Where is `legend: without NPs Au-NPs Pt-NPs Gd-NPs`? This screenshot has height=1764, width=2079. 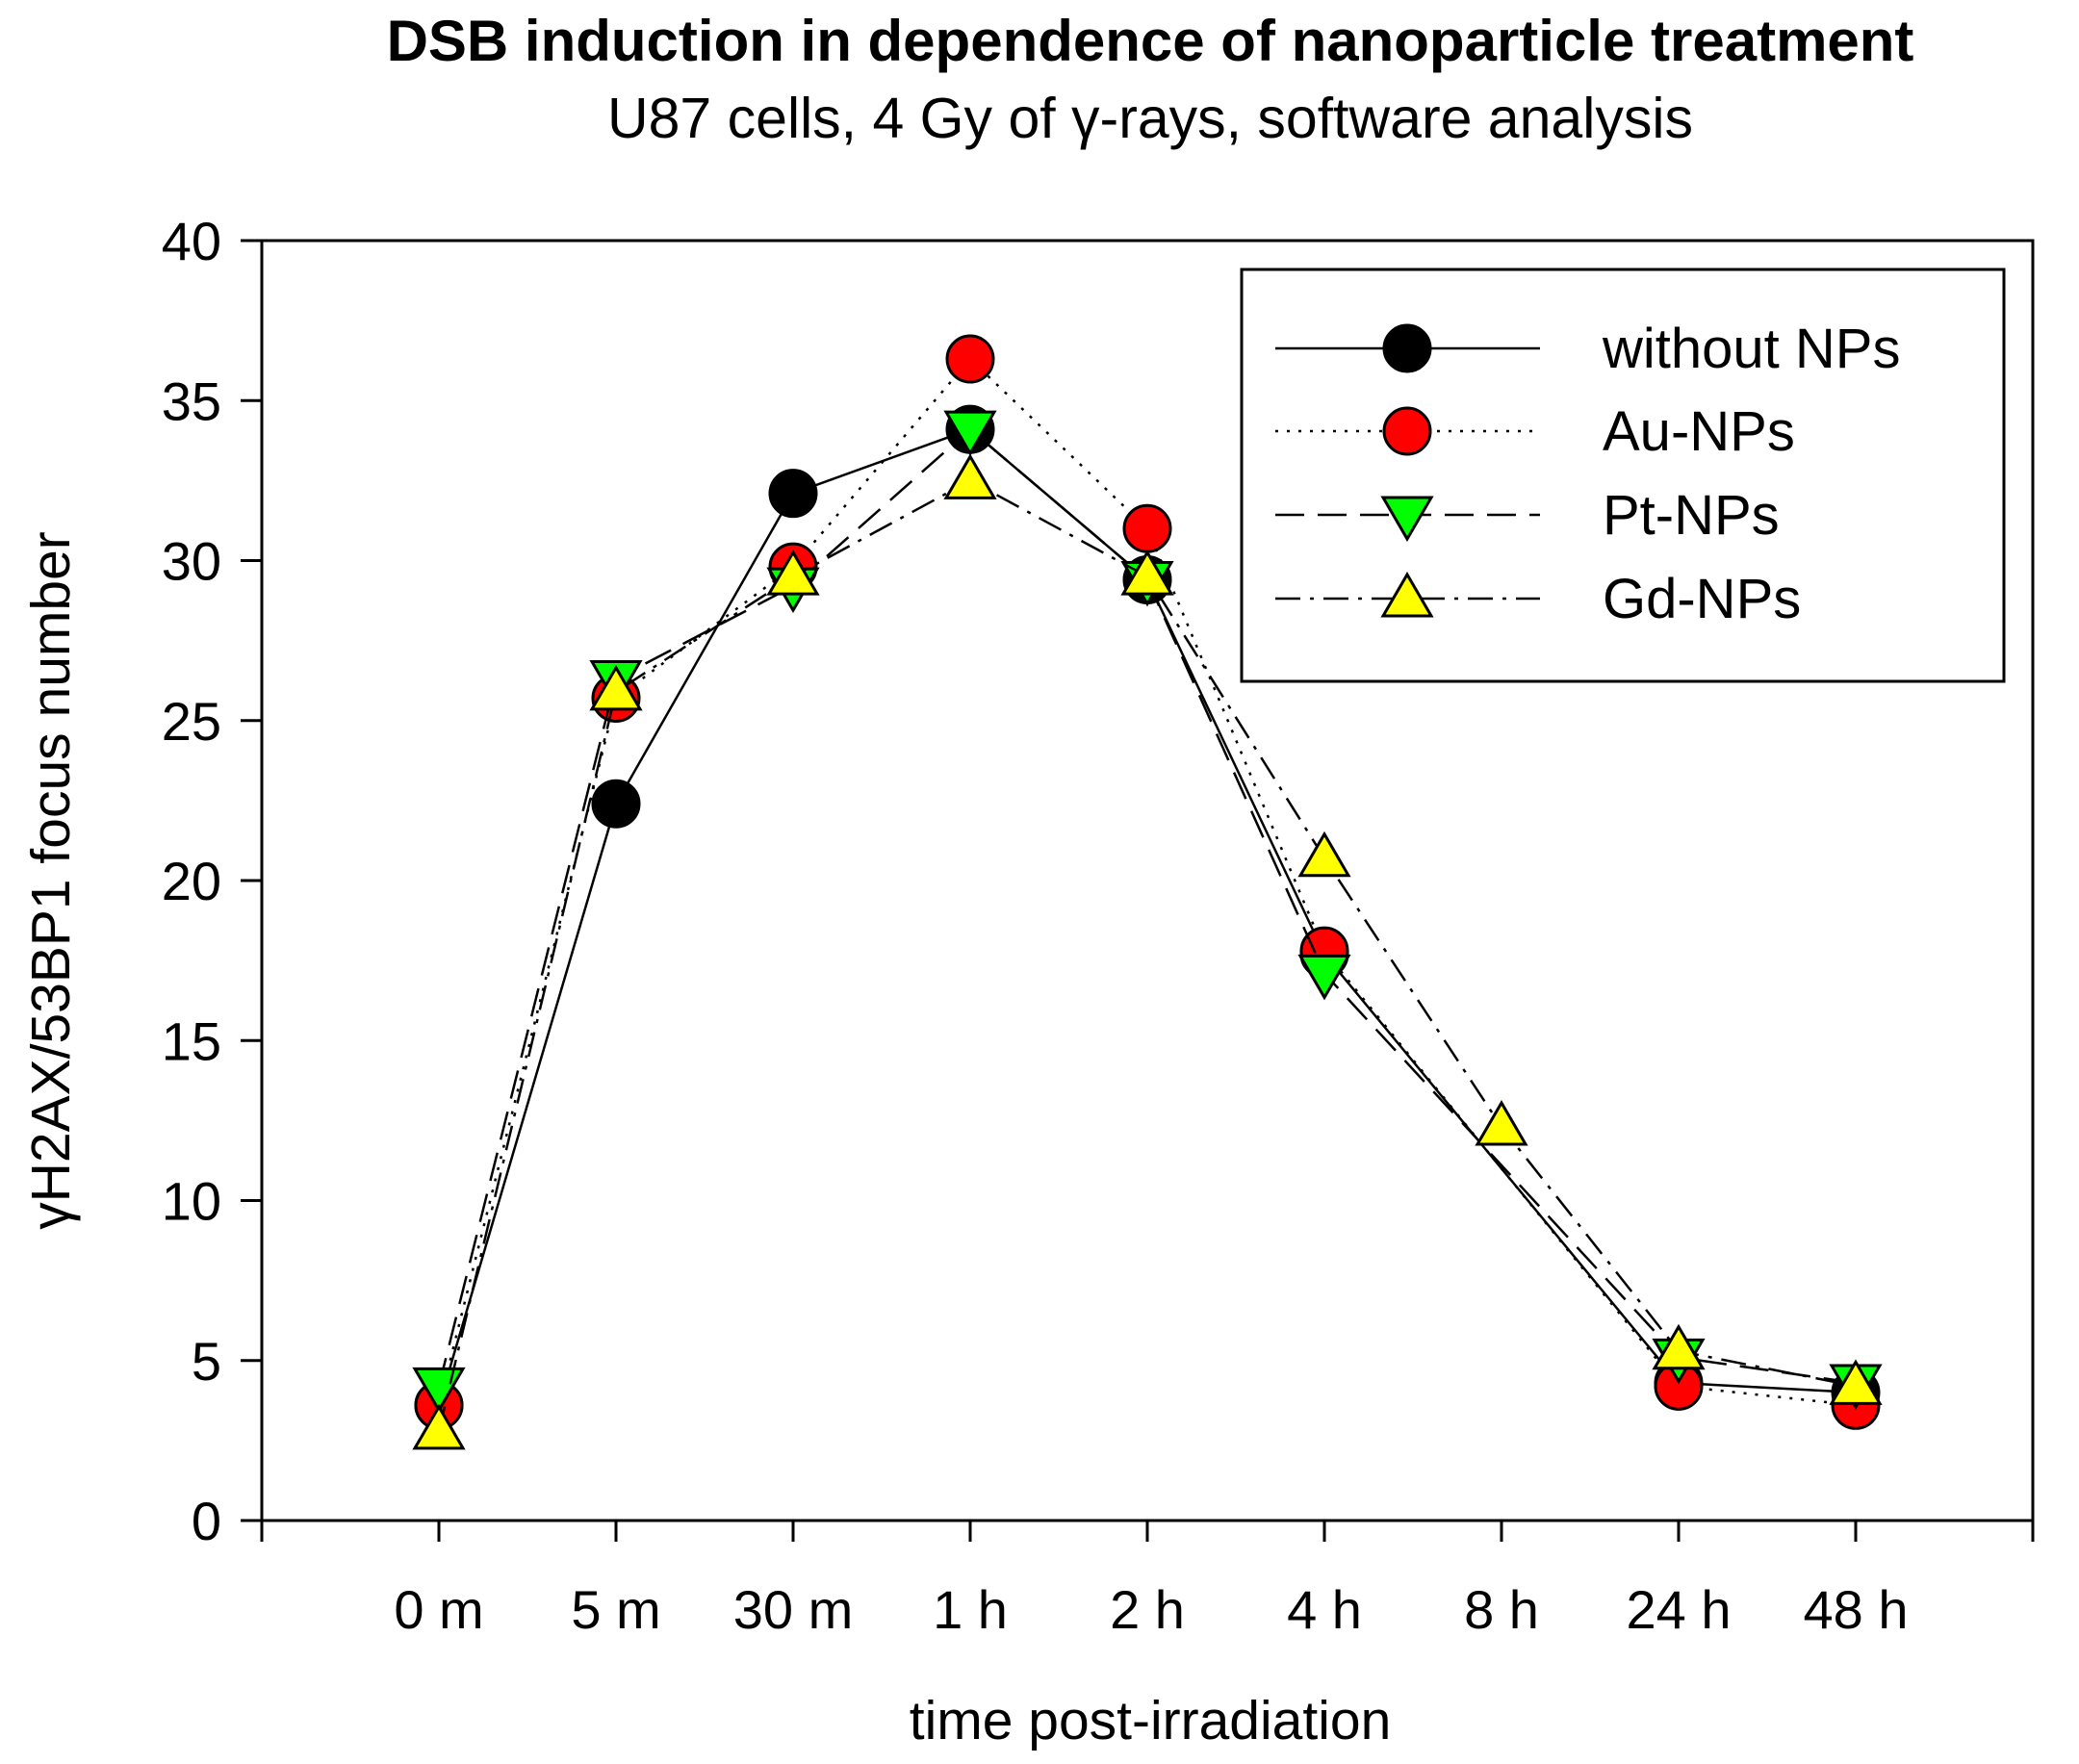 legend: without NPs Au-NPs Pt-NPs Gd-NPs is located at coordinates (1623, 475).